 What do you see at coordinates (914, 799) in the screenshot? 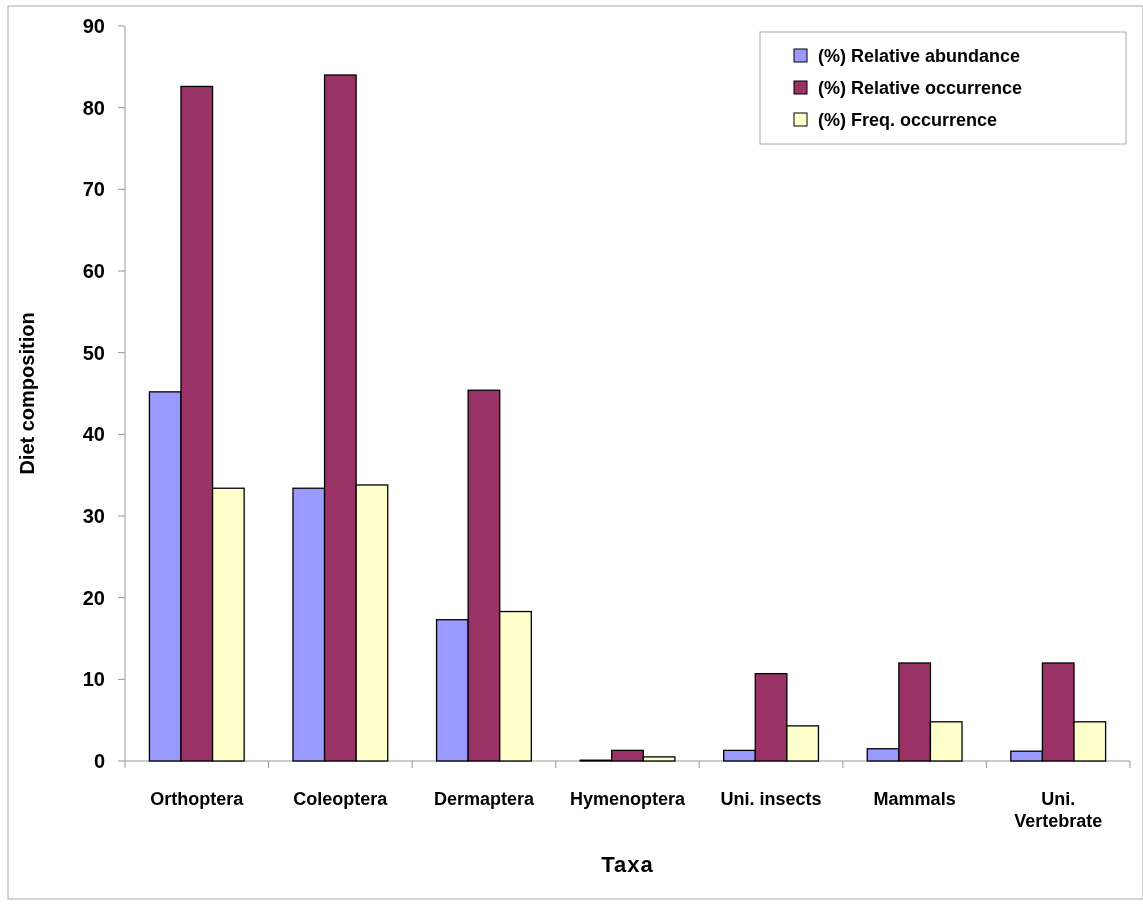
I see `x-tick-label: Mammals` at bounding box center [914, 799].